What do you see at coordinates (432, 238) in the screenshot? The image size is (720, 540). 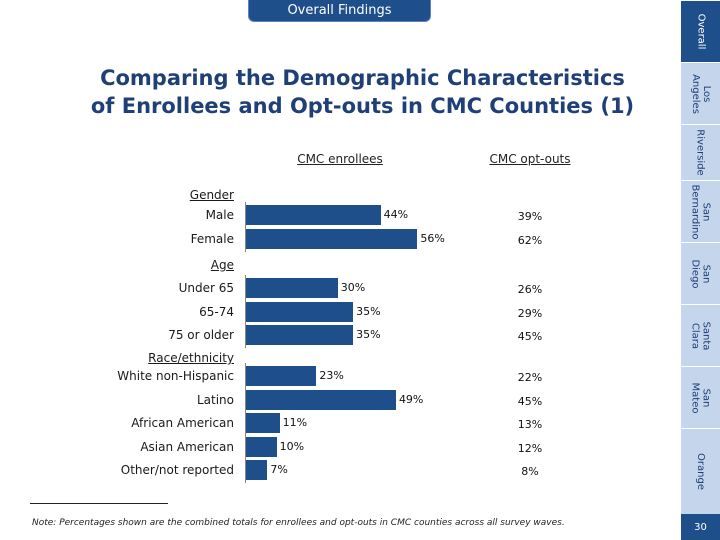 I see `bar-label-enrollees-female: 56%` at bounding box center [432, 238].